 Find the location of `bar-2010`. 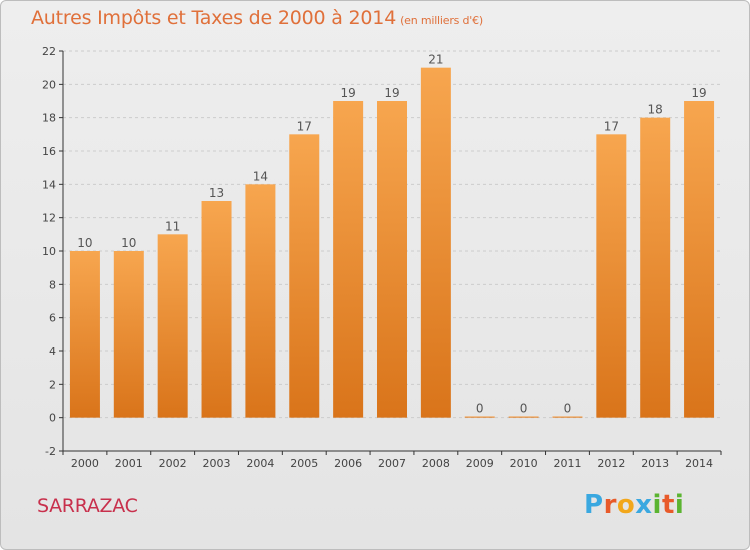

bar-2010 is located at coordinates (523, 417).